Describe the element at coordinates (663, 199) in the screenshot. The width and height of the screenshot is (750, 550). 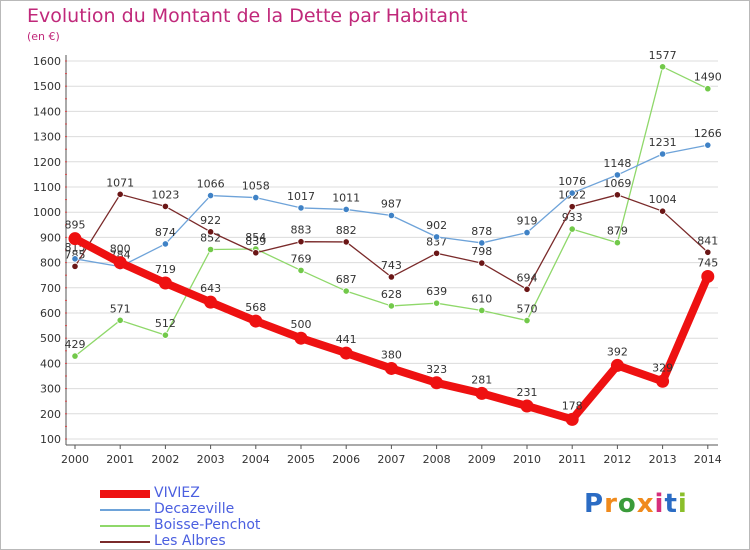
I see `data-label-les-albres: 1004` at that location.